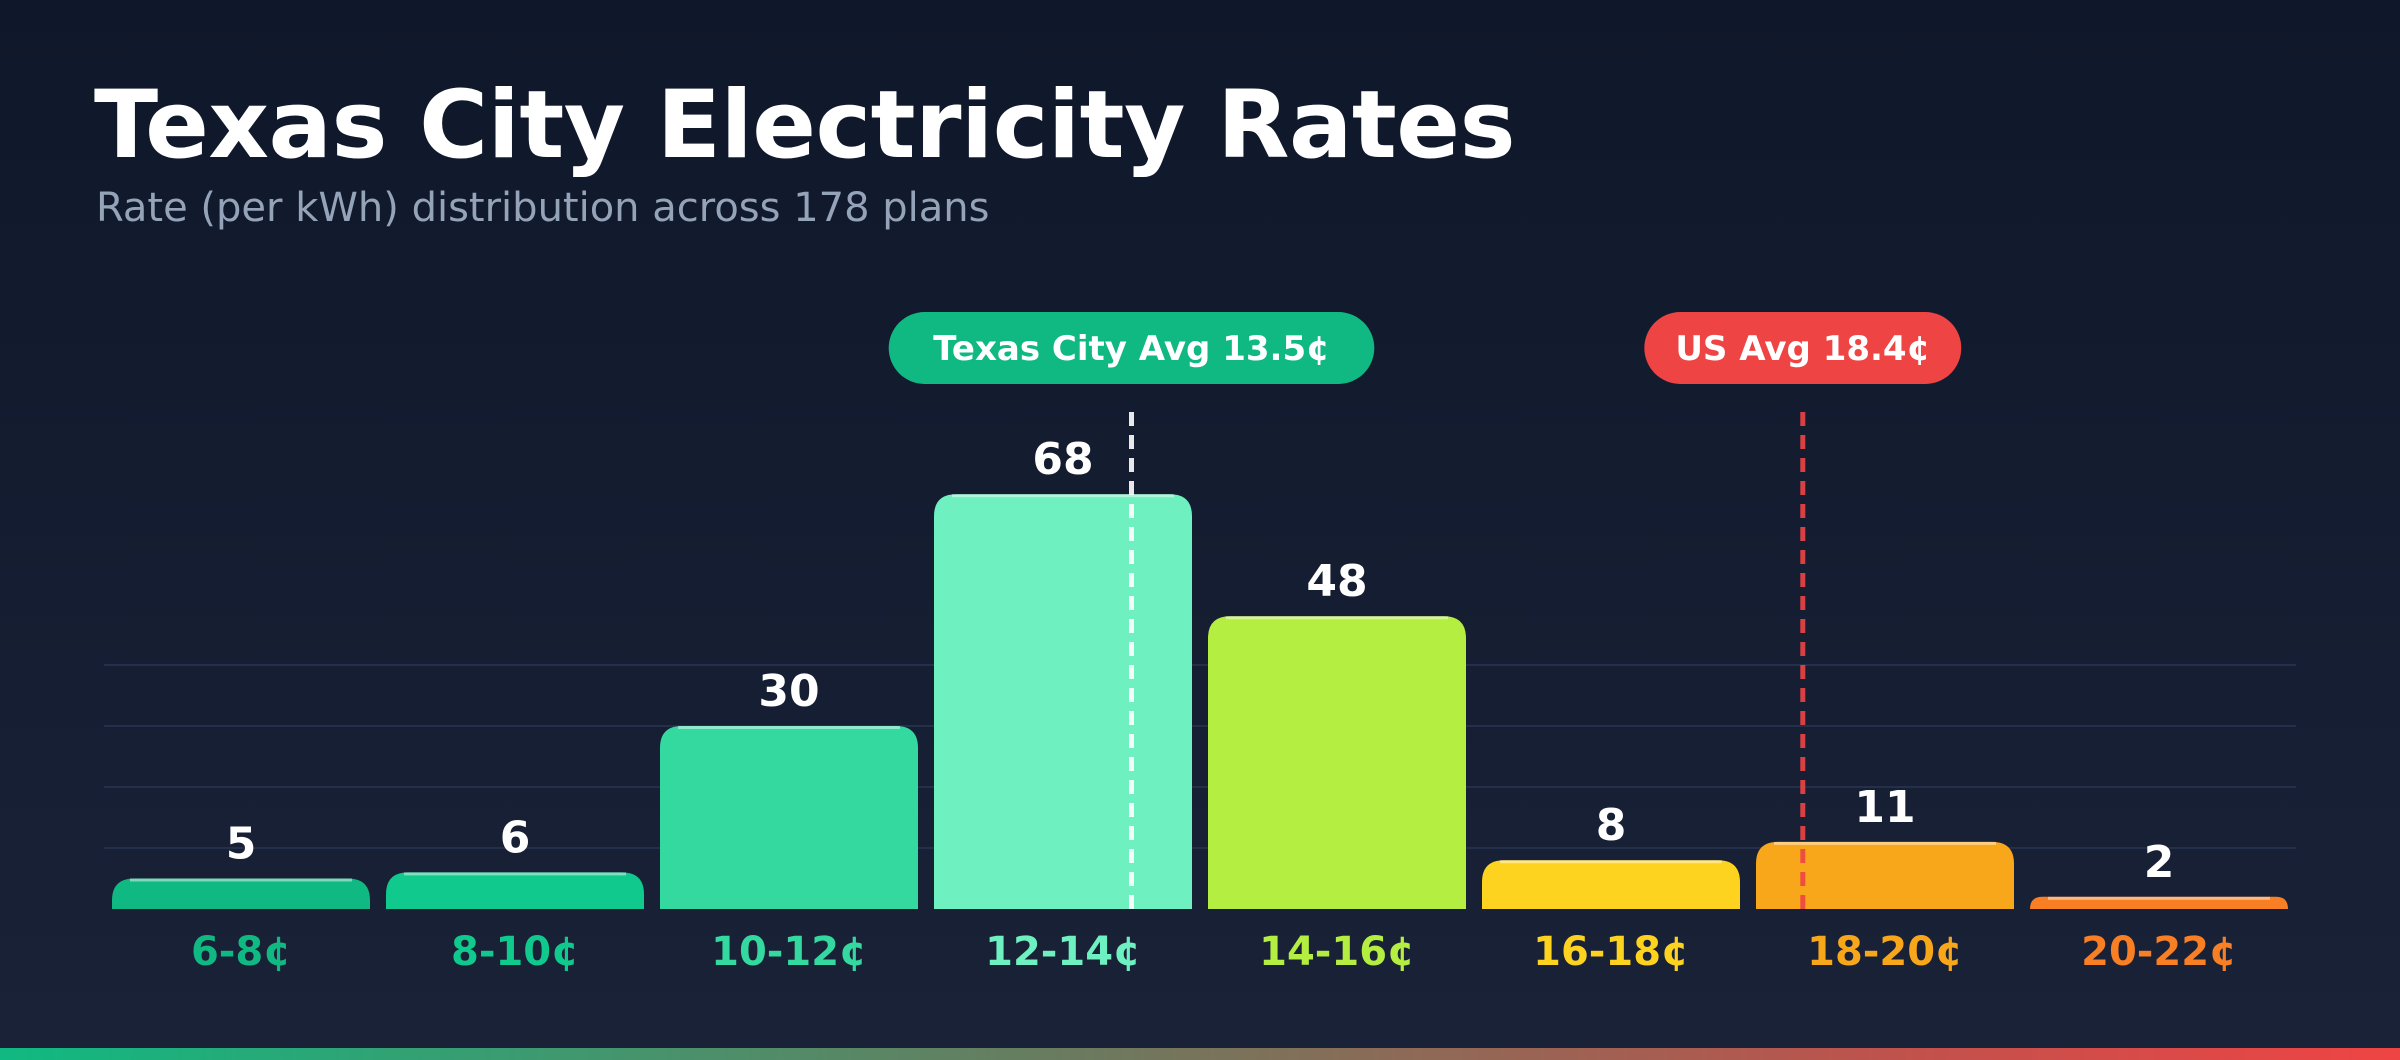  Describe the element at coordinates (1885, 952) in the screenshot. I see `x-tick-label: 18-20¢` at that location.